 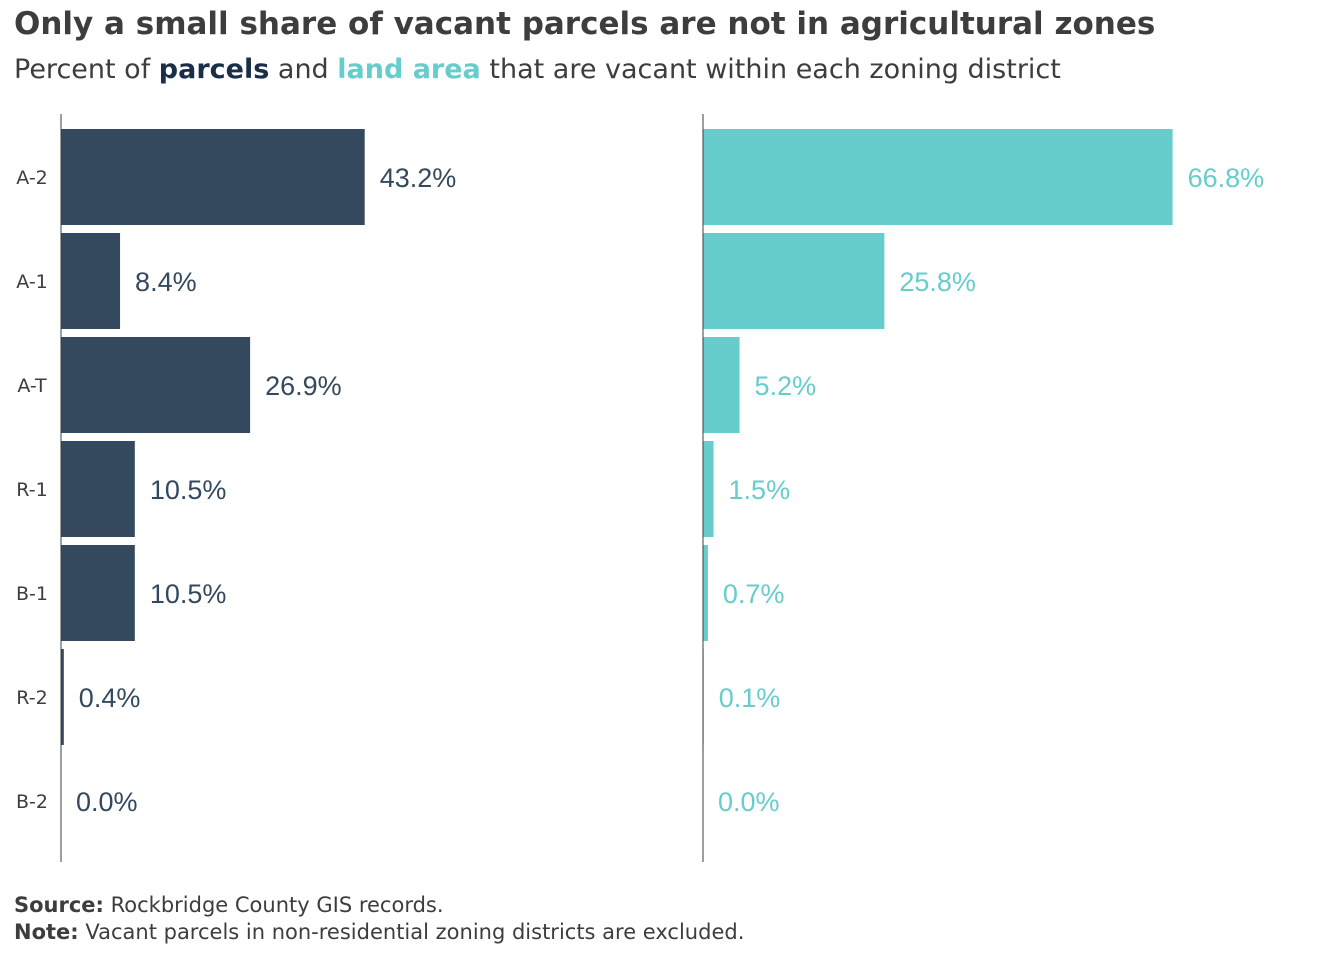 What do you see at coordinates (31, 698) in the screenshot?
I see `category-label: R-2` at bounding box center [31, 698].